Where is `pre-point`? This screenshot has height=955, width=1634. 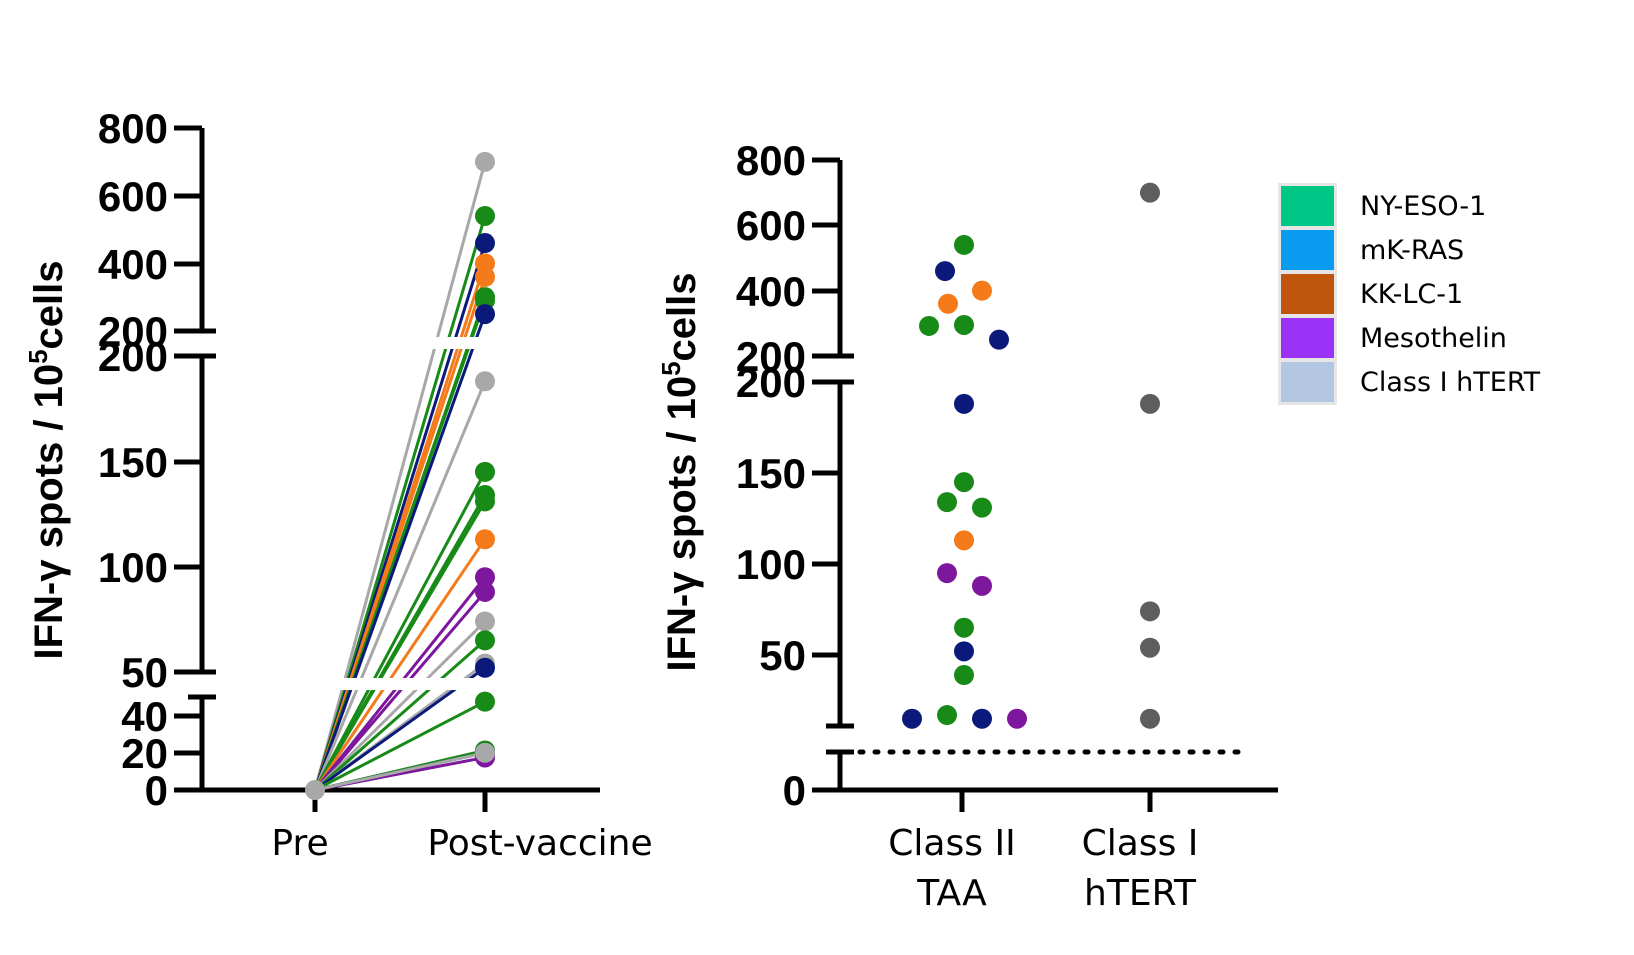 pre-point is located at coordinates (315, 790).